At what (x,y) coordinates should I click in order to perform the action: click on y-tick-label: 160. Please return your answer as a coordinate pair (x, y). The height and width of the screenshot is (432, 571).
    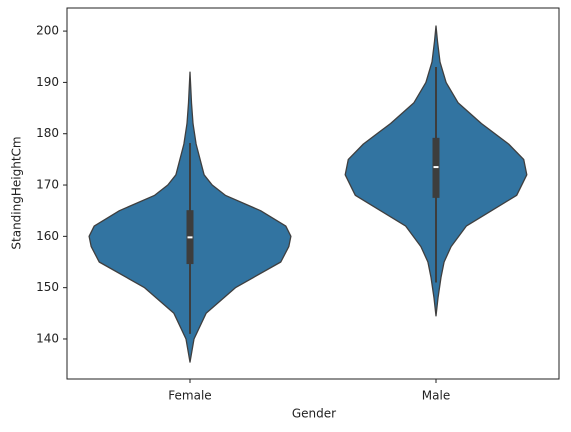
    Looking at the image, I should click on (47, 236).